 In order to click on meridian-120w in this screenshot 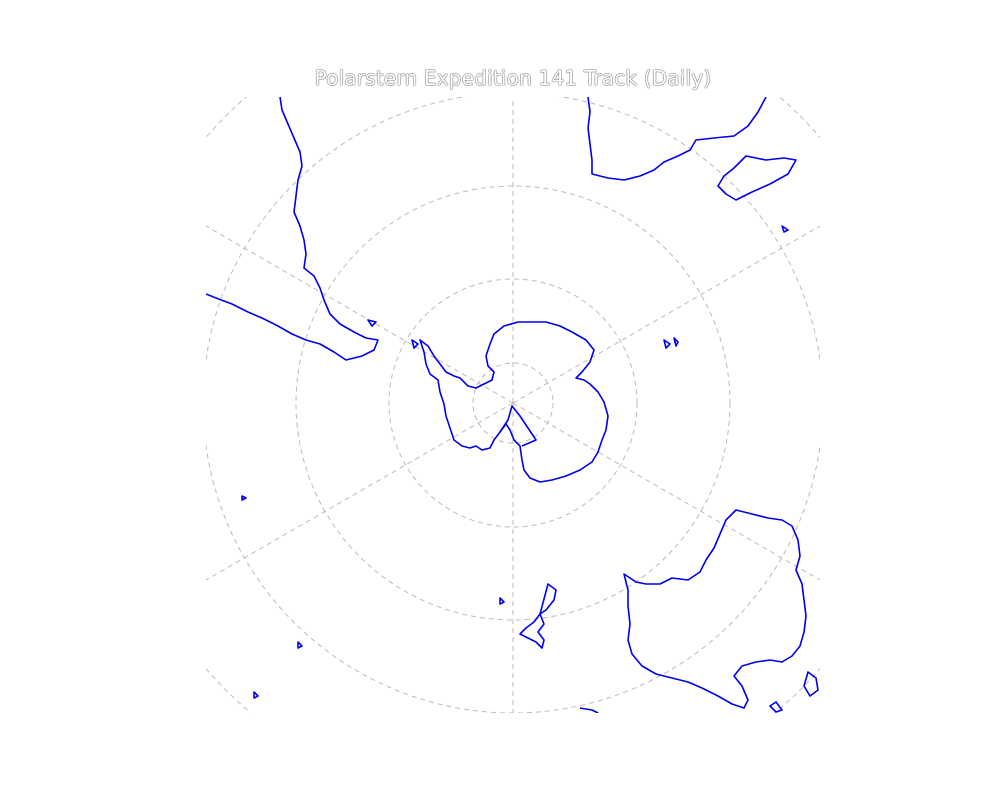, I will do `click(360, 491)`.